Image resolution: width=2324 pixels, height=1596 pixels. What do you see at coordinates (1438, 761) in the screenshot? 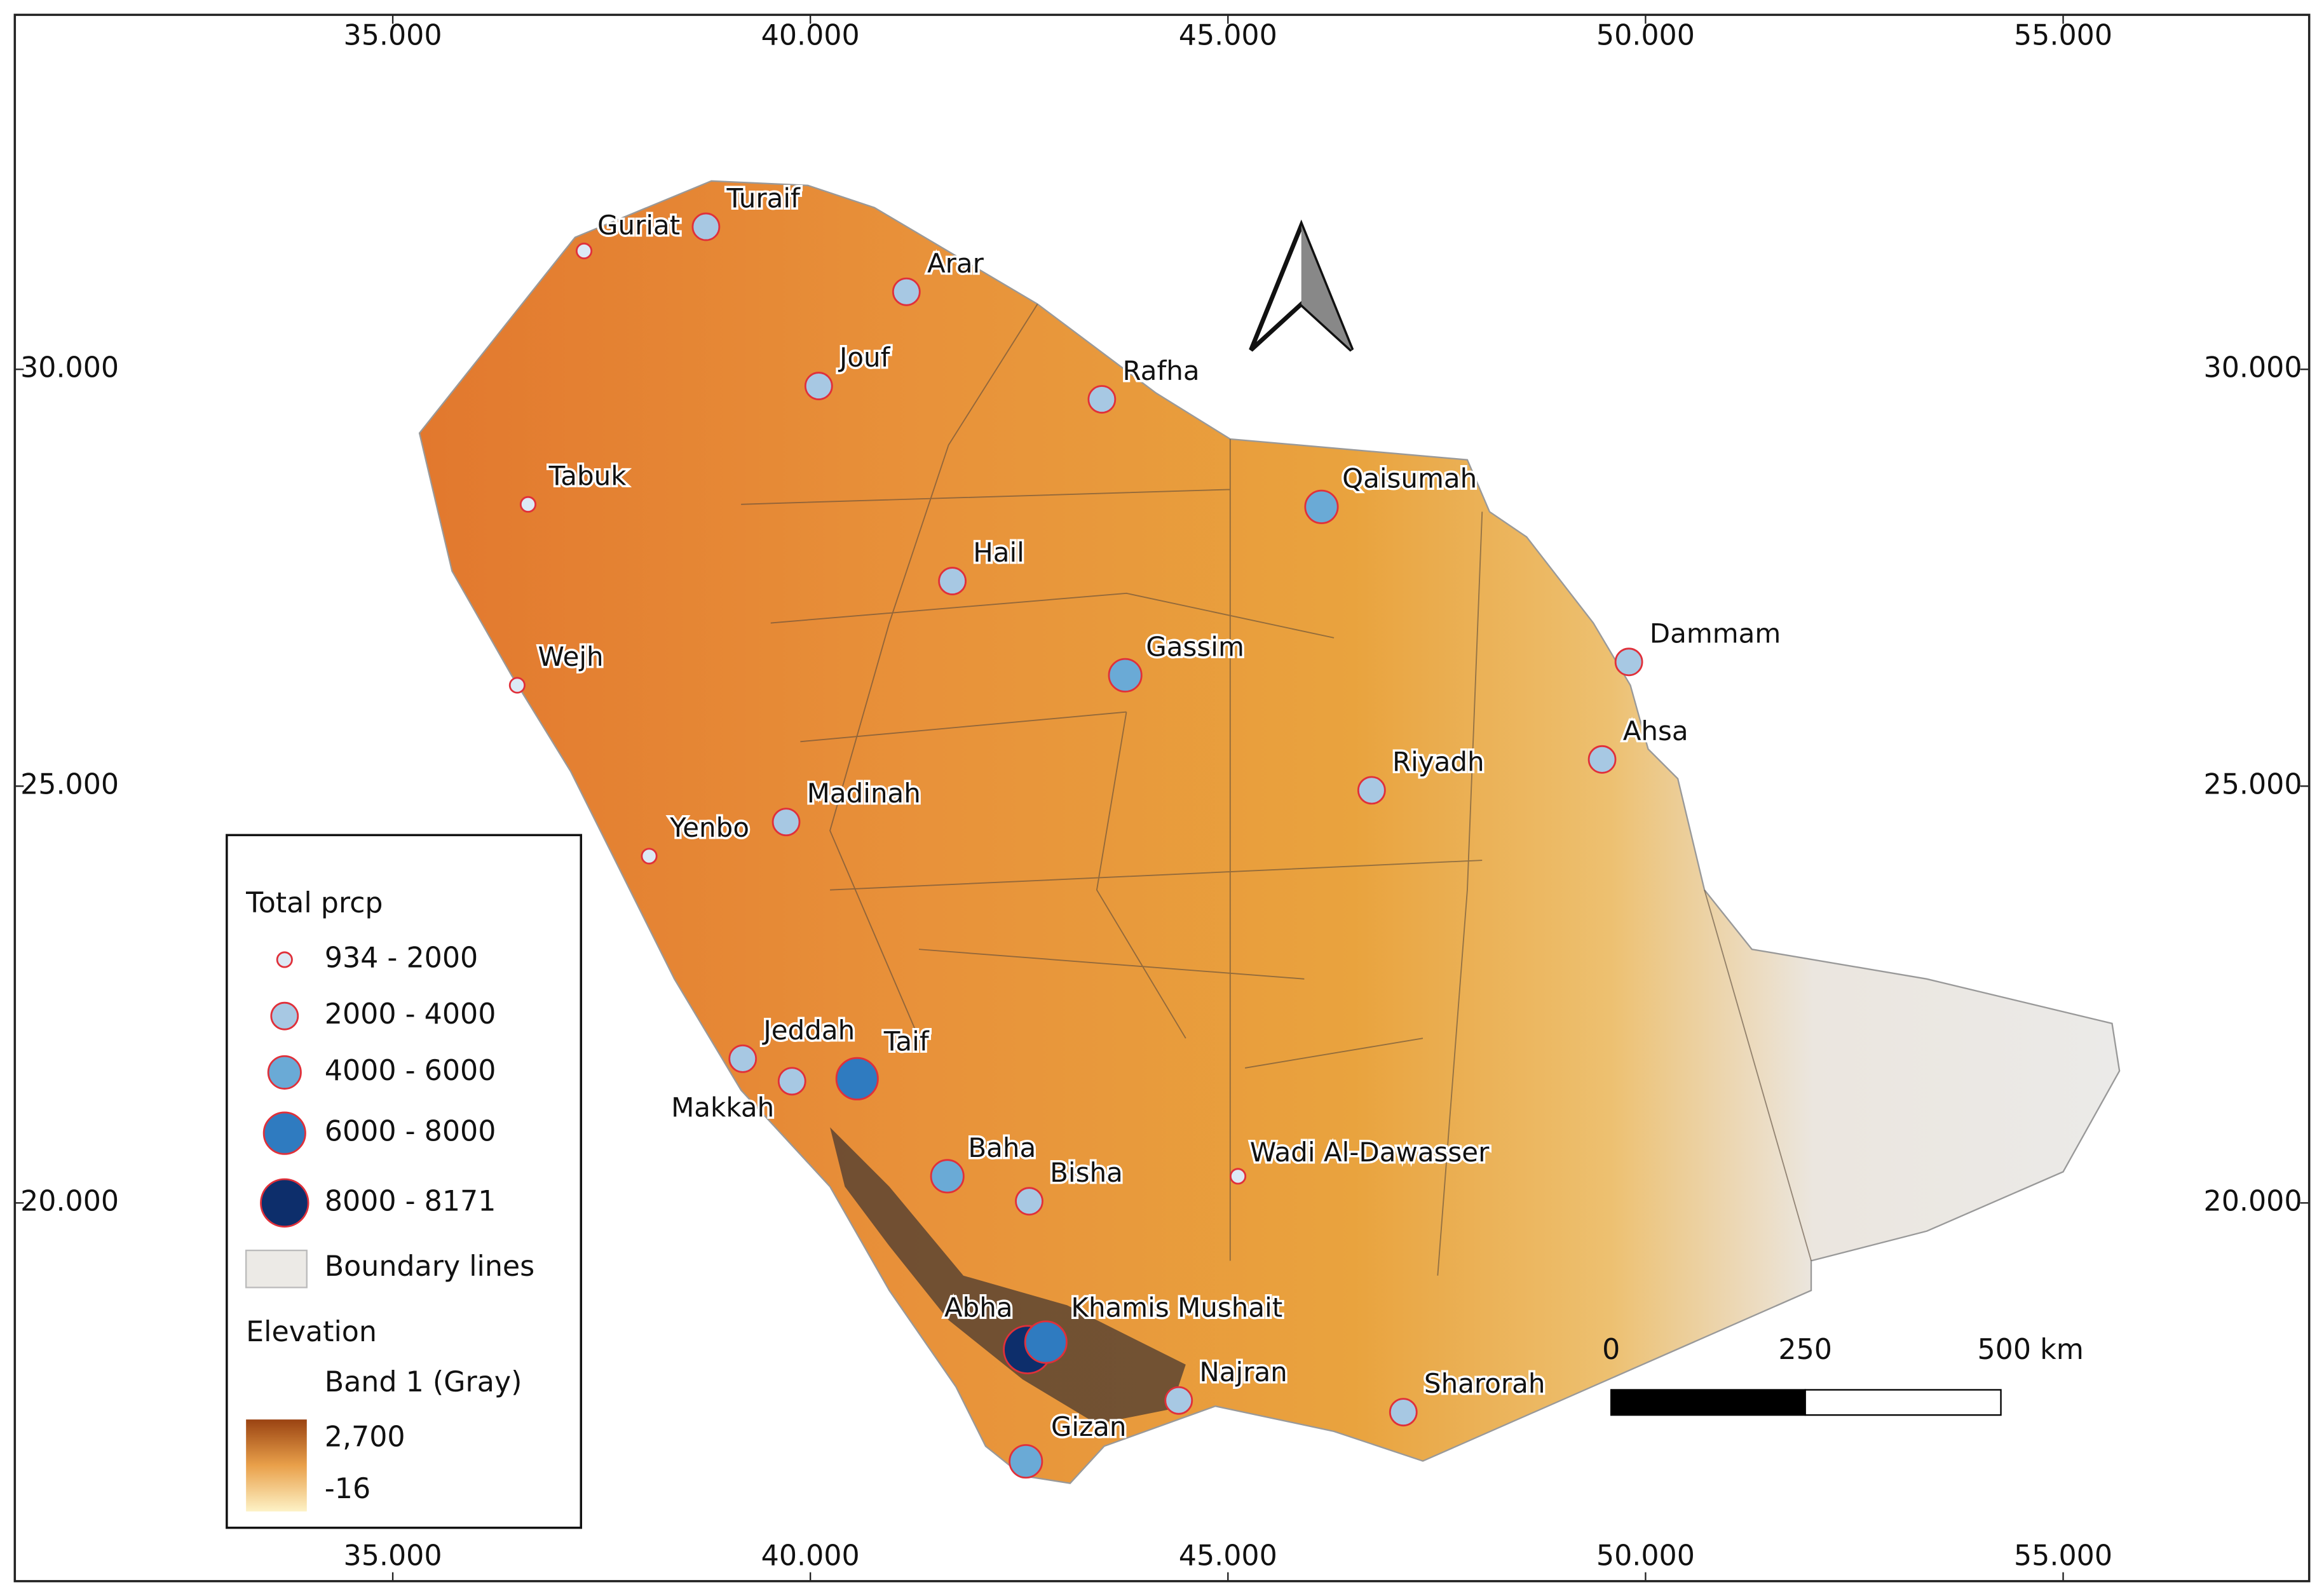
I see `city-label: Riyadh` at bounding box center [1438, 761].